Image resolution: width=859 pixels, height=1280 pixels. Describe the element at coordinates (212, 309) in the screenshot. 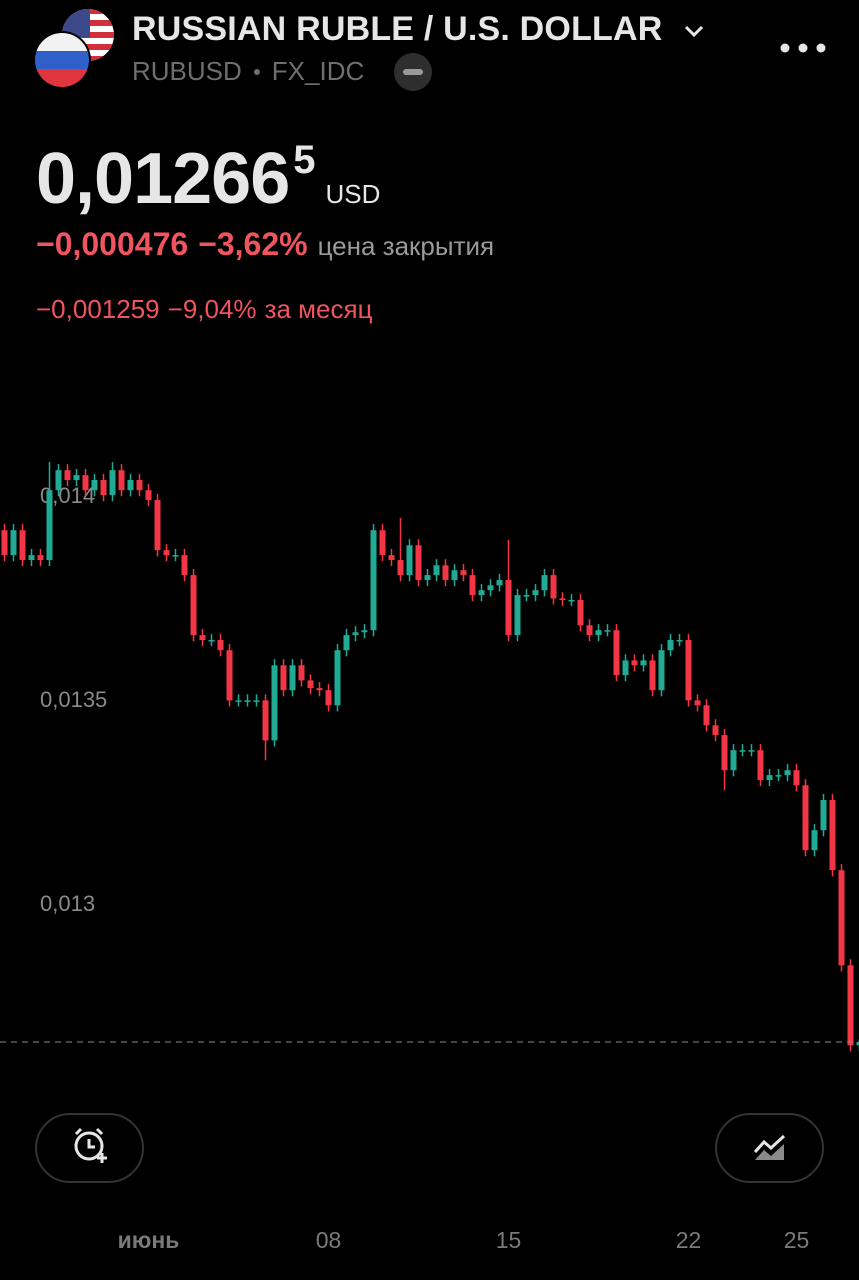

I see `month-change-percent: −9,04%` at that location.